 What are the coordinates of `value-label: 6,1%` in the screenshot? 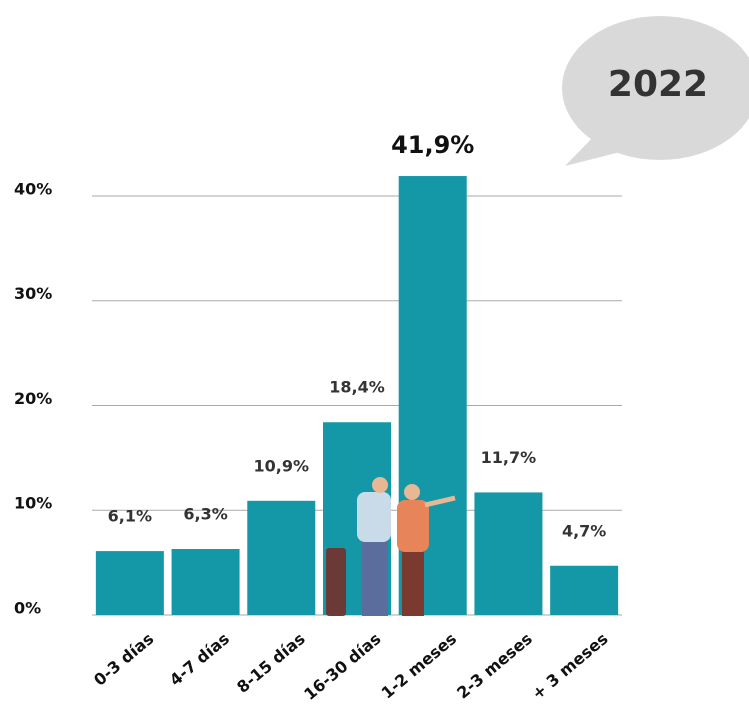 It's located at (130, 516).